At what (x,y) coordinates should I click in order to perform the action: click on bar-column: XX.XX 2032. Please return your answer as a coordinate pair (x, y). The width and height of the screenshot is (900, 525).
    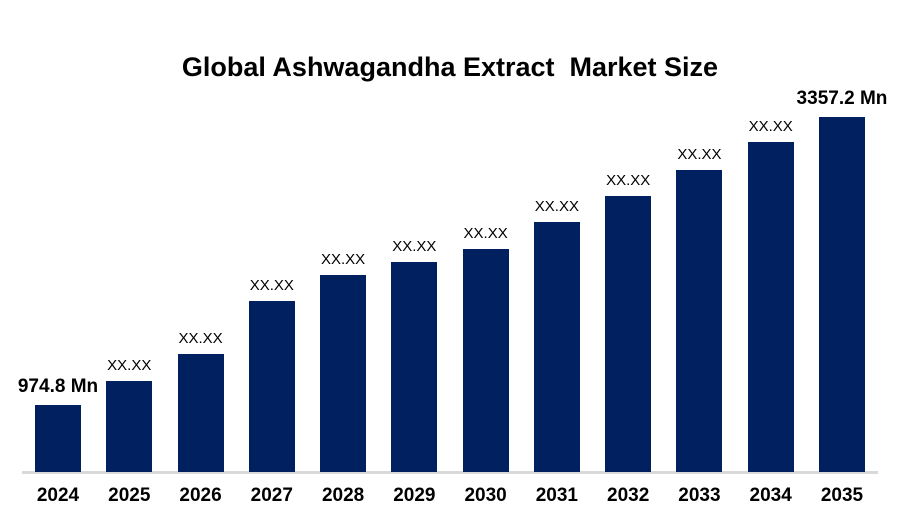
    Looking at the image, I should click on (628, 262).